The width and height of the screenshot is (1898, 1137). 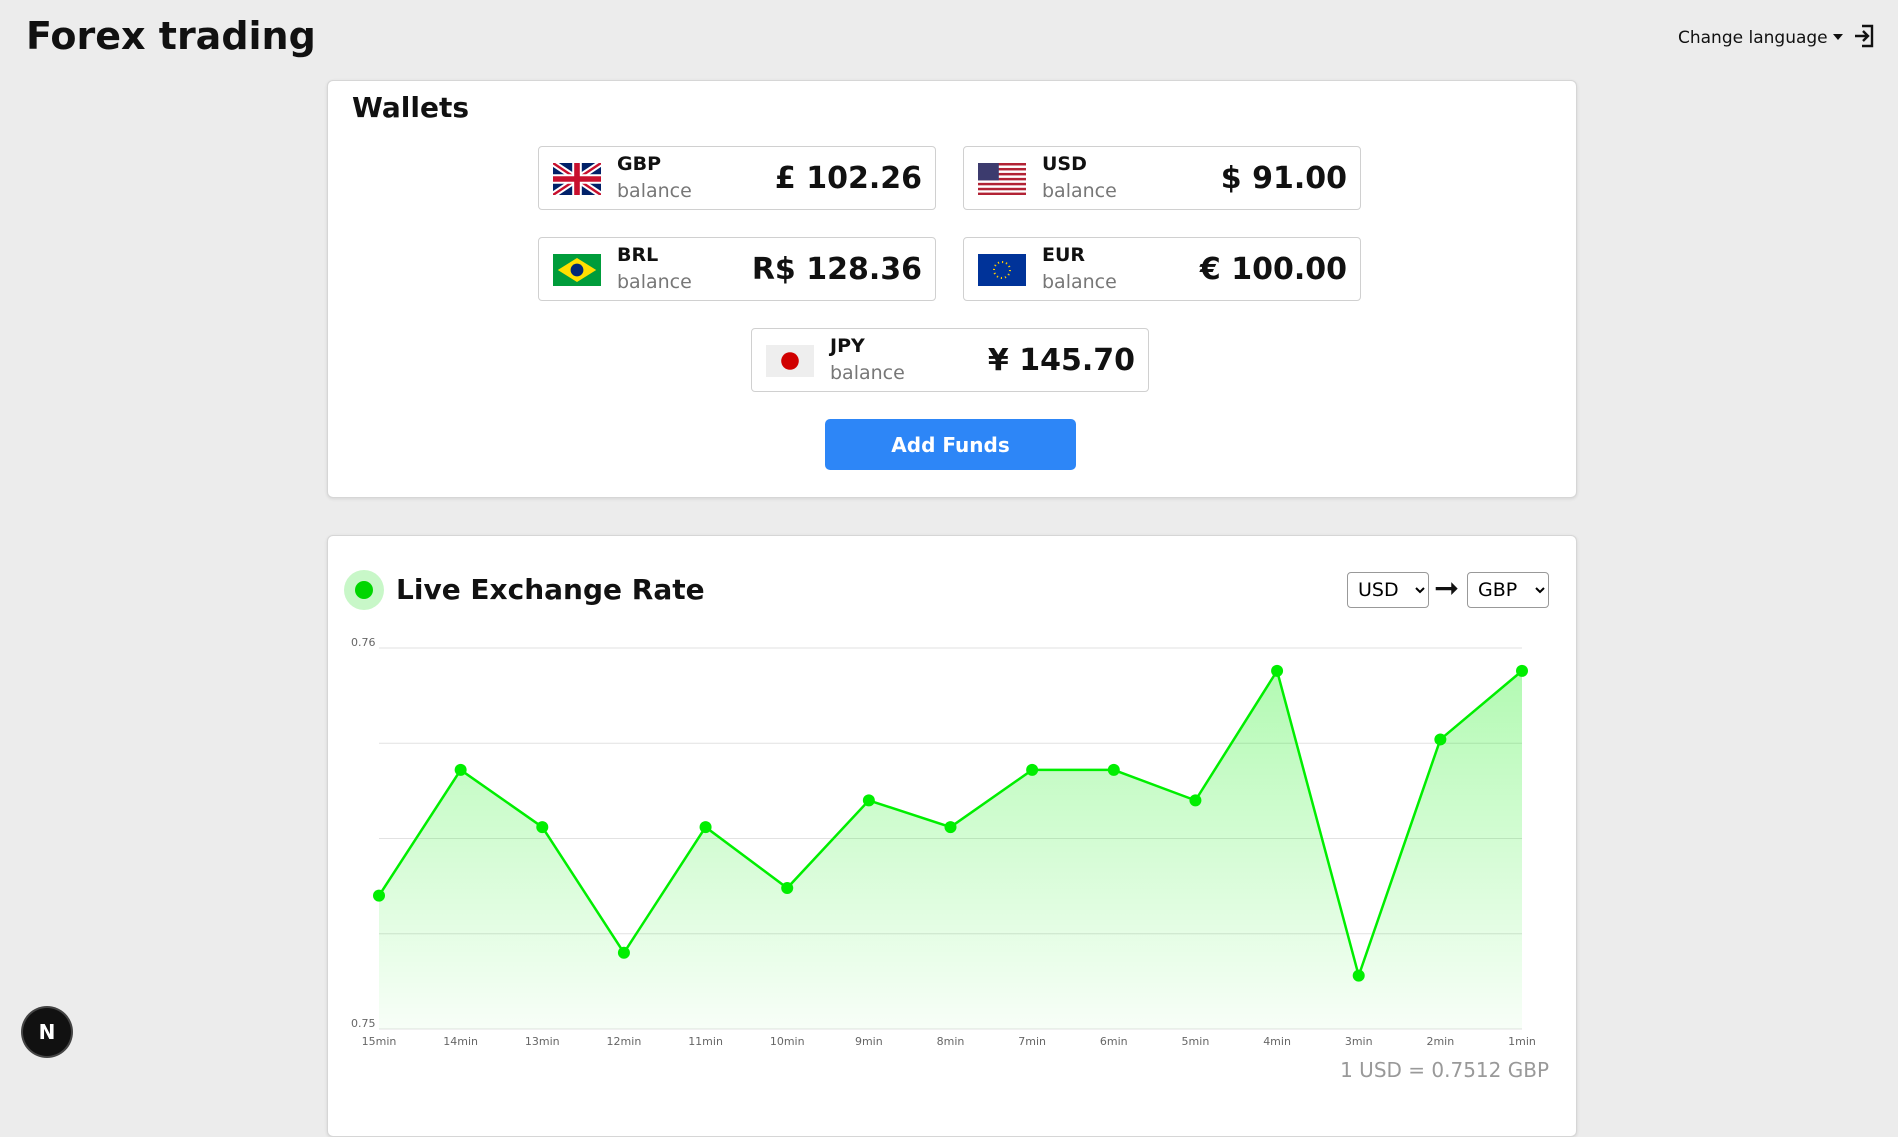 I want to click on rate-footer: 1 USD = 0.7512 GBP, so click(x=1444, y=1070).